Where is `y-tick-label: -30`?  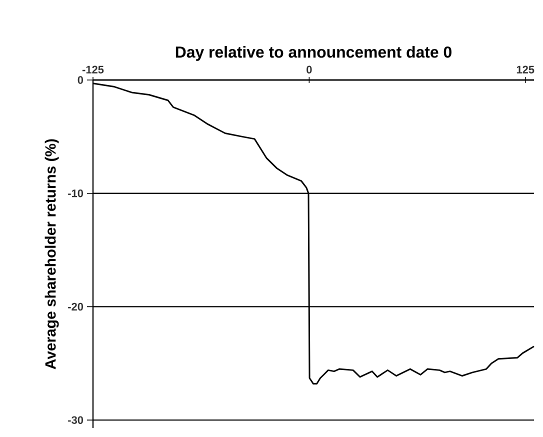
y-tick-label: -30 is located at coordinates (76, 420).